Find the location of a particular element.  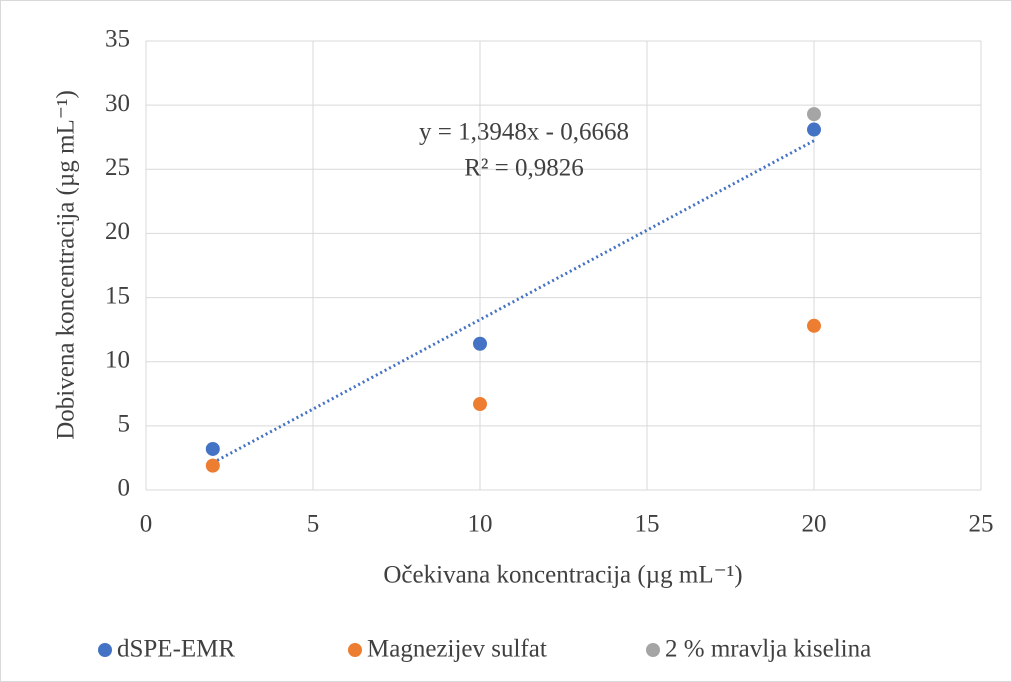

x-tick-label: 0 is located at coordinates (146, 524).